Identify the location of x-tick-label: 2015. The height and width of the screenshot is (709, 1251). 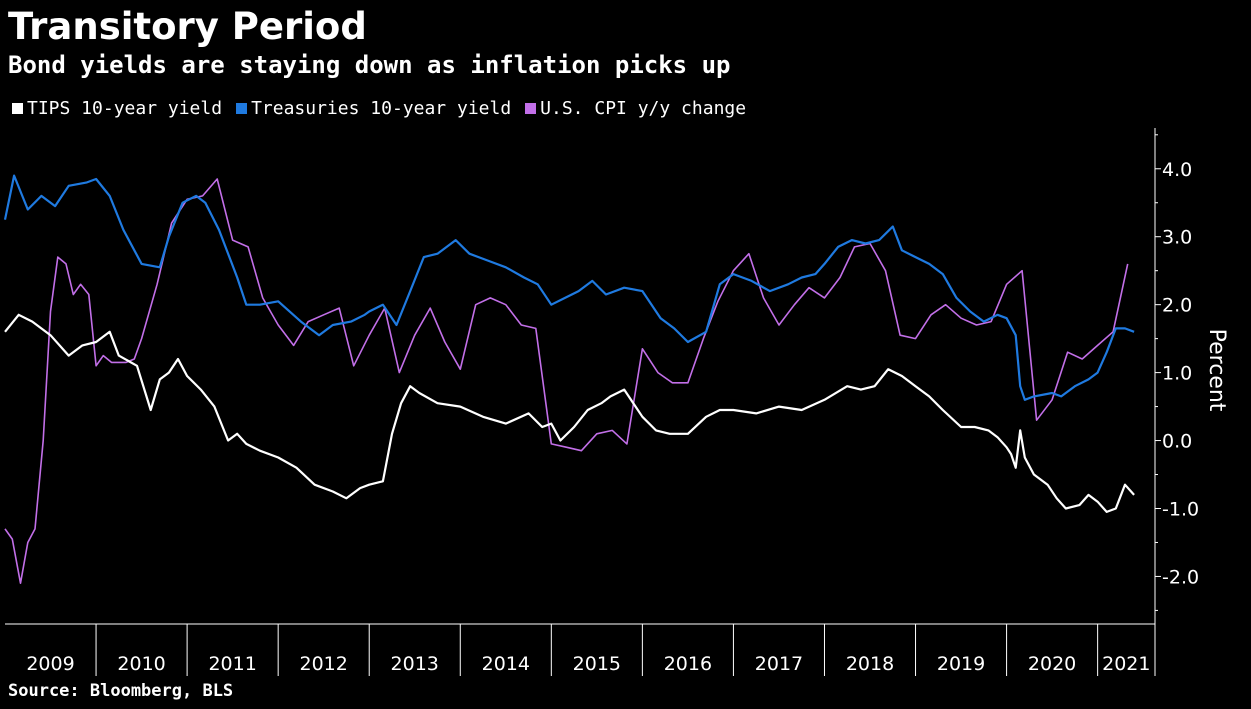
(597, 664).